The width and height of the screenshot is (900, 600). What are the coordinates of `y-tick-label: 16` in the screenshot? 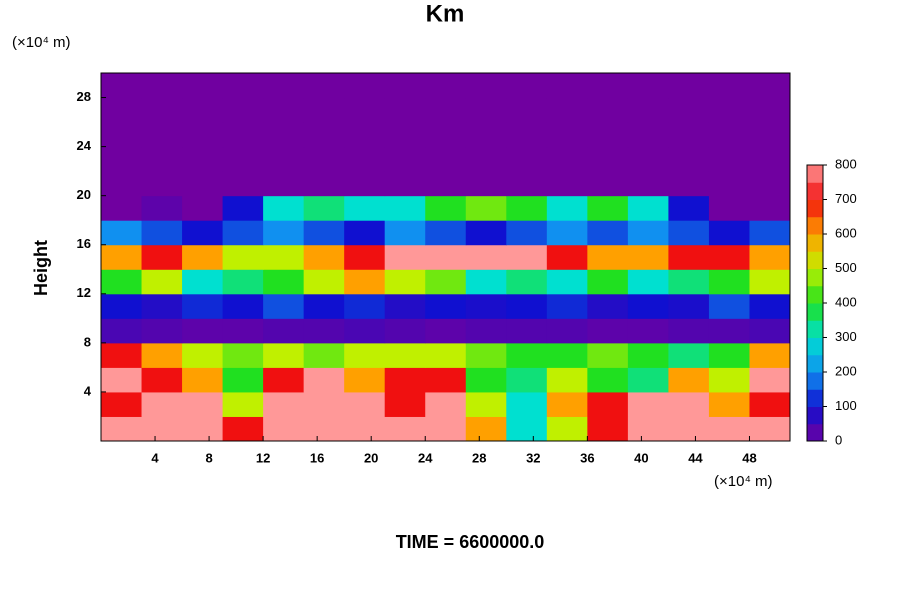 It's located at (84, 243).